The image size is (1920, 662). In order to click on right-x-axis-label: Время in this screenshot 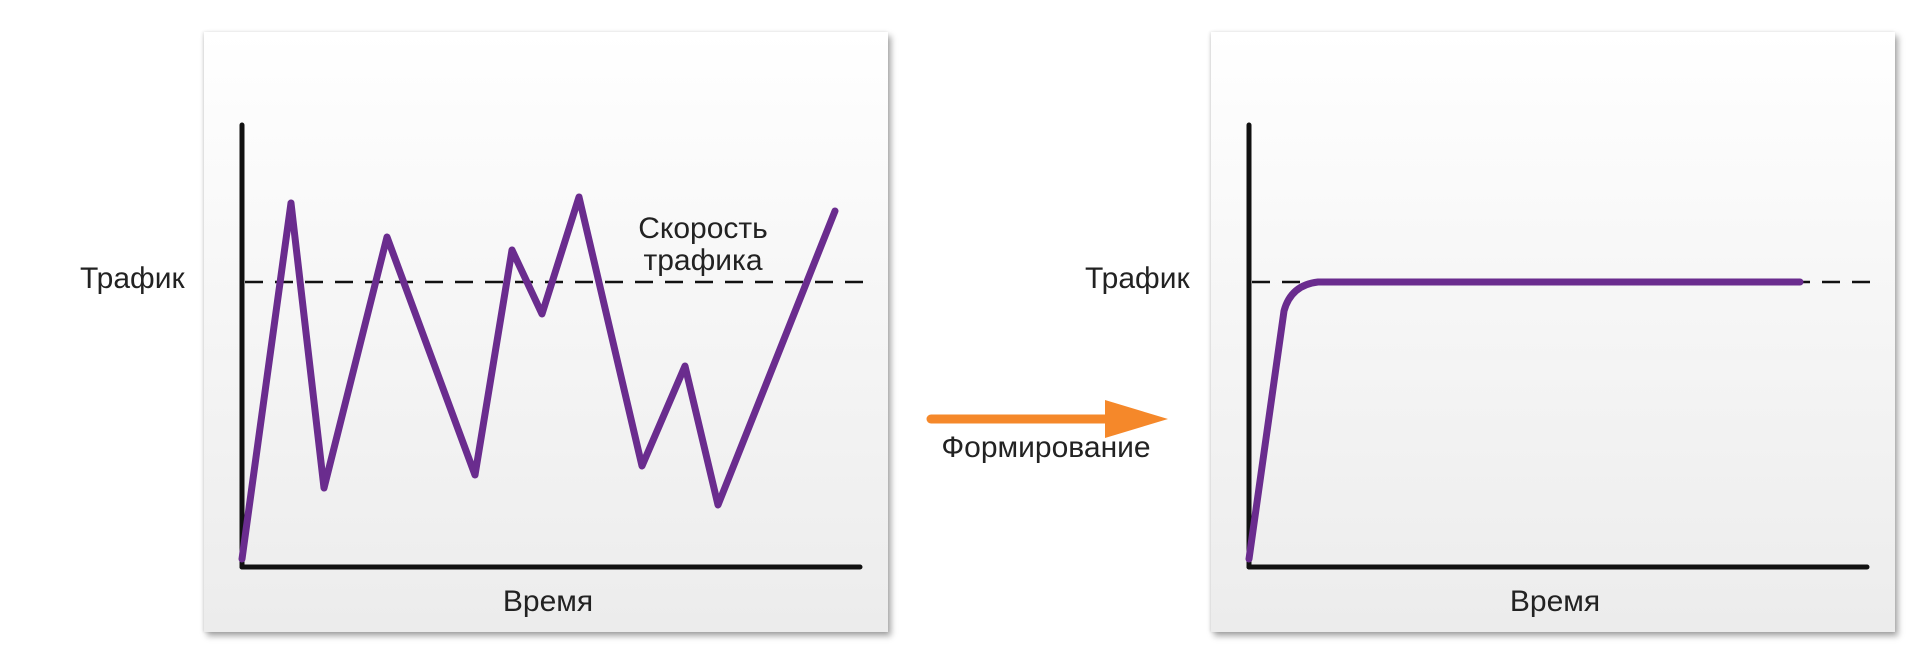, I will do `click(1555, 601)`.